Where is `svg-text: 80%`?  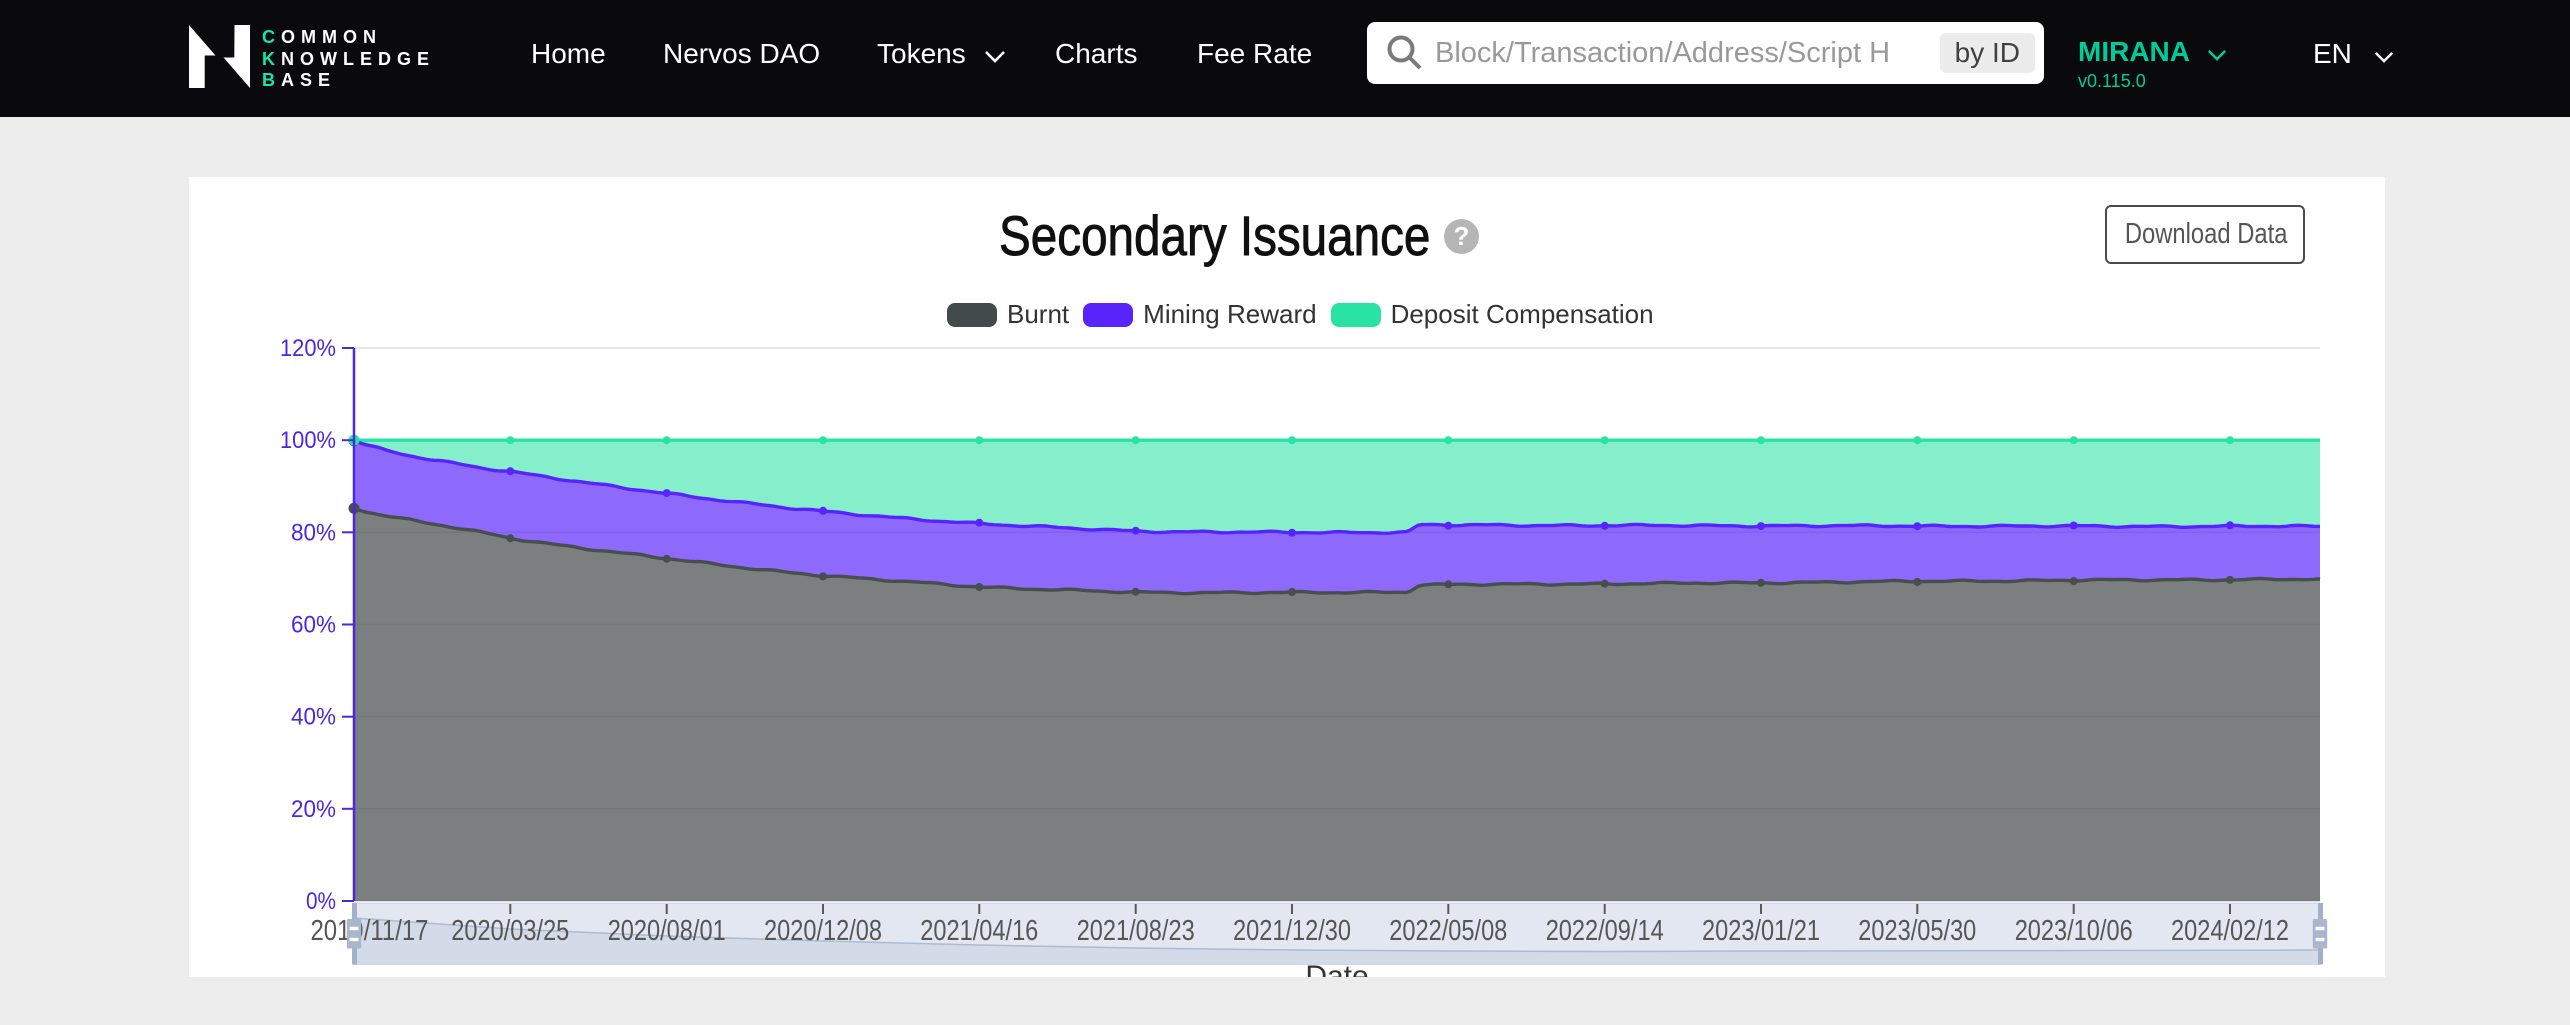 svg-text: 80% is located at coordinates (313, 532).